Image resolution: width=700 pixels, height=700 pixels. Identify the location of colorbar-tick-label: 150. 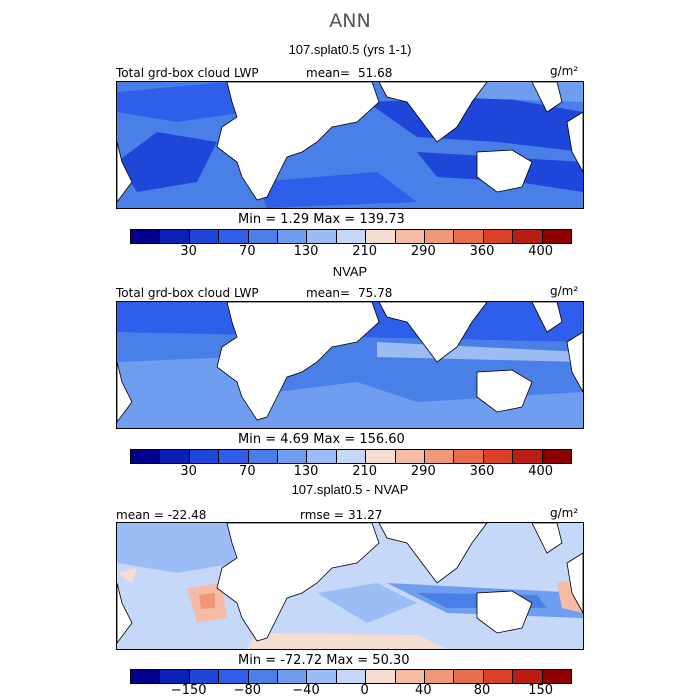
(541, 690).